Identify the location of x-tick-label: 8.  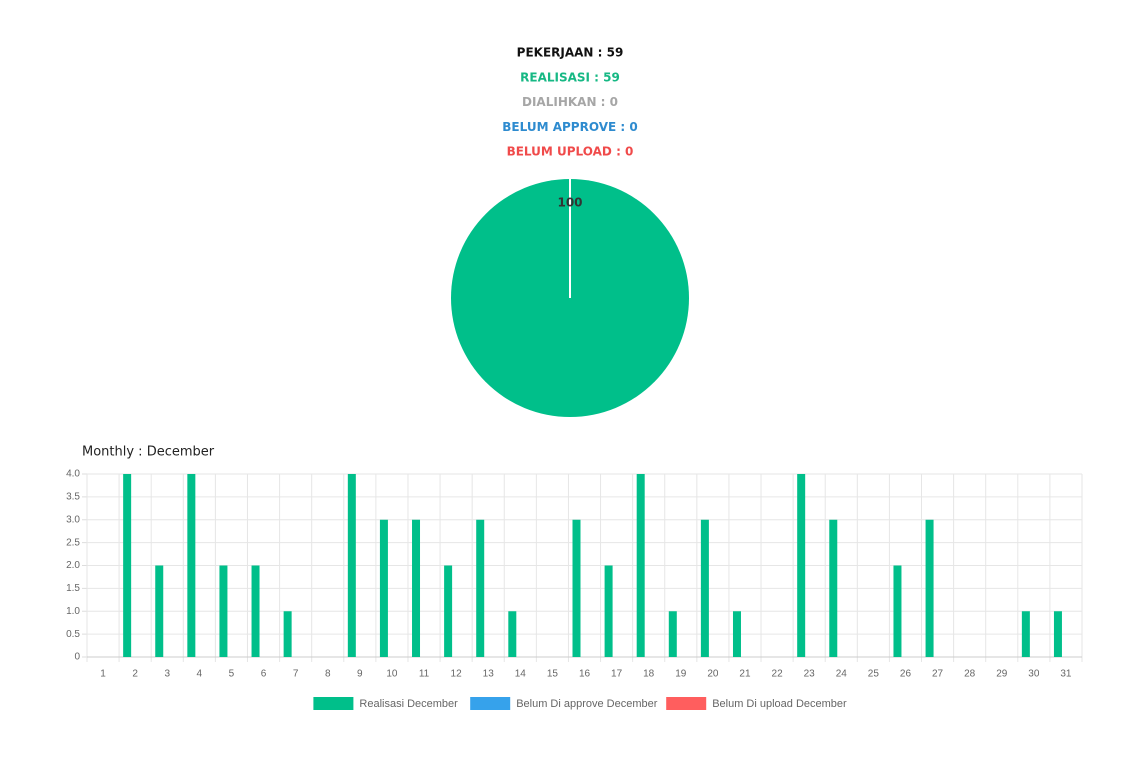
(328, 674).